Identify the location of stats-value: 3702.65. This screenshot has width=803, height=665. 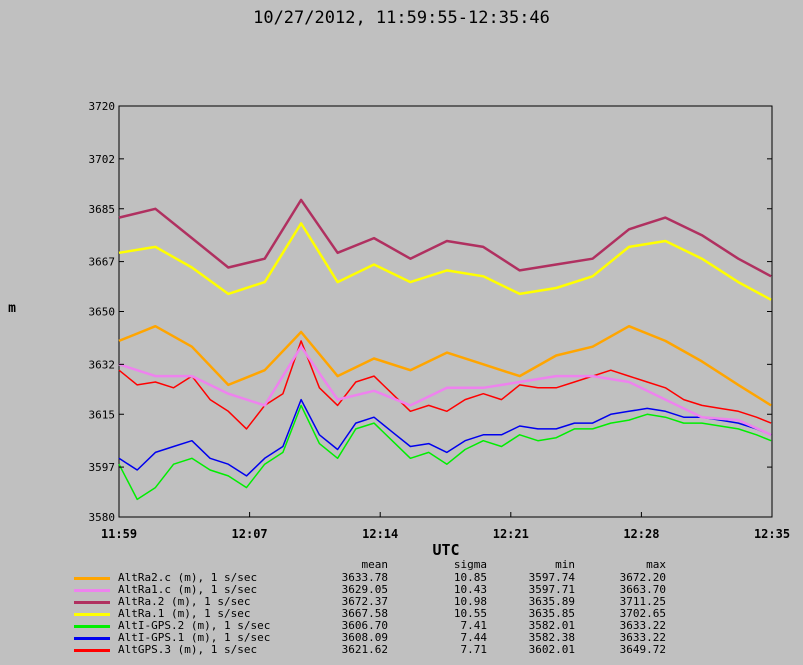
(642, 613).